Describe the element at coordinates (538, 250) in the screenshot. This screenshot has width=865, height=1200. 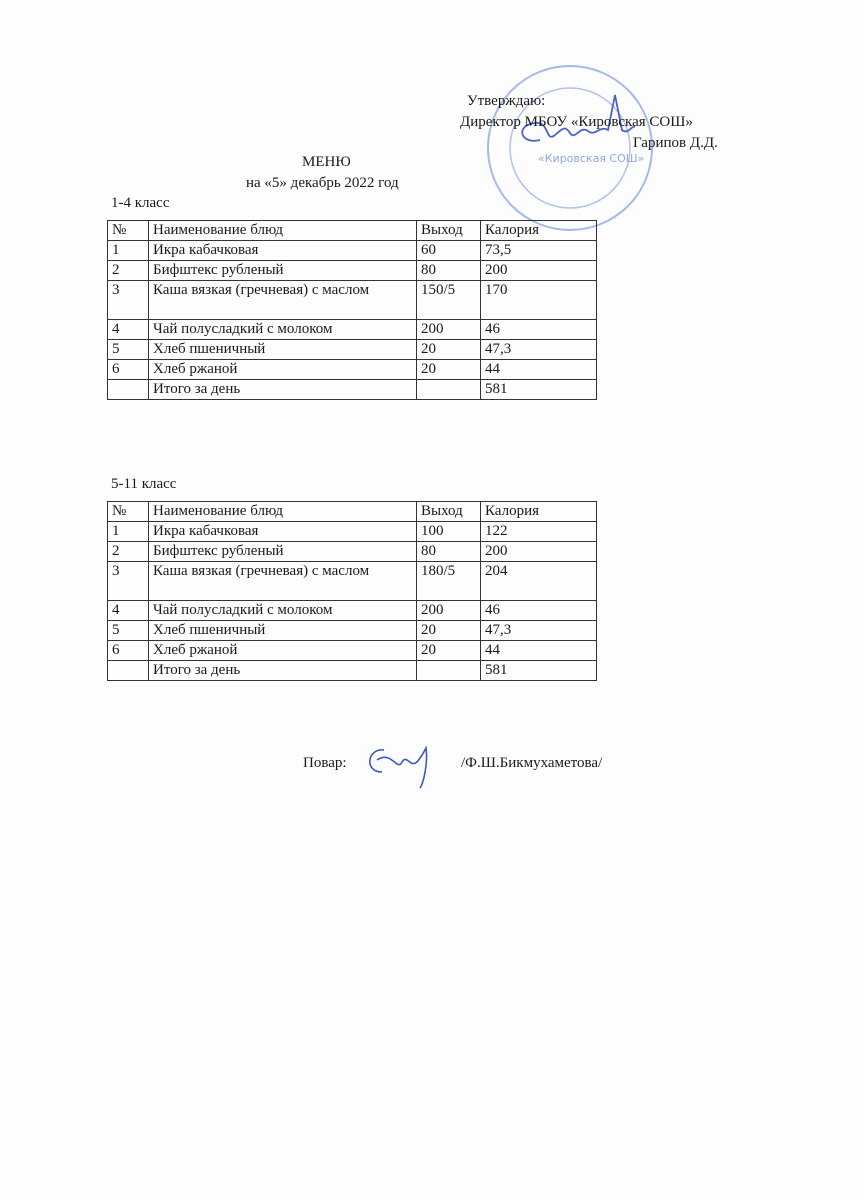
I see `cell: 73,5` at that location.